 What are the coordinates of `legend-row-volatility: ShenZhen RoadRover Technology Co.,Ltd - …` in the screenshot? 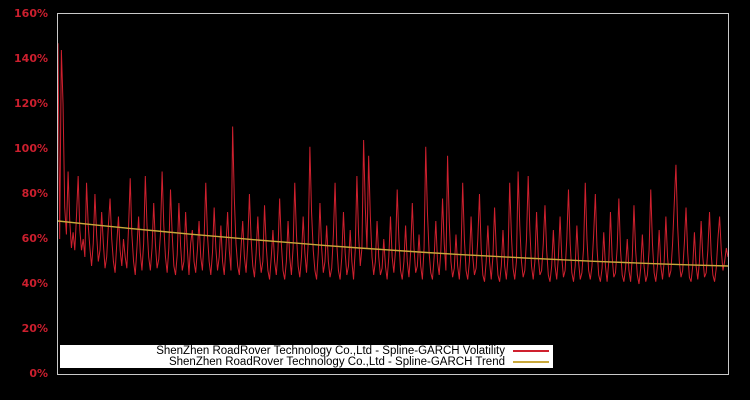 It's located at (304, 350).